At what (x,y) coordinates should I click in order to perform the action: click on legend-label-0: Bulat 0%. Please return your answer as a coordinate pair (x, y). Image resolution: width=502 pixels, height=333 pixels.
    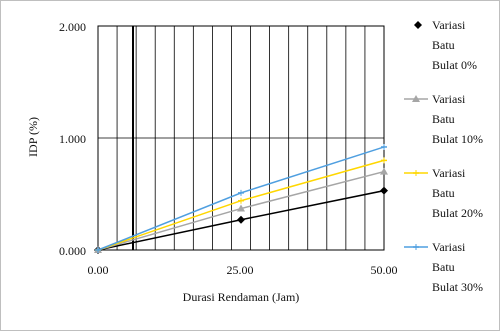
    Looking at the image, I should click on (454, 65).